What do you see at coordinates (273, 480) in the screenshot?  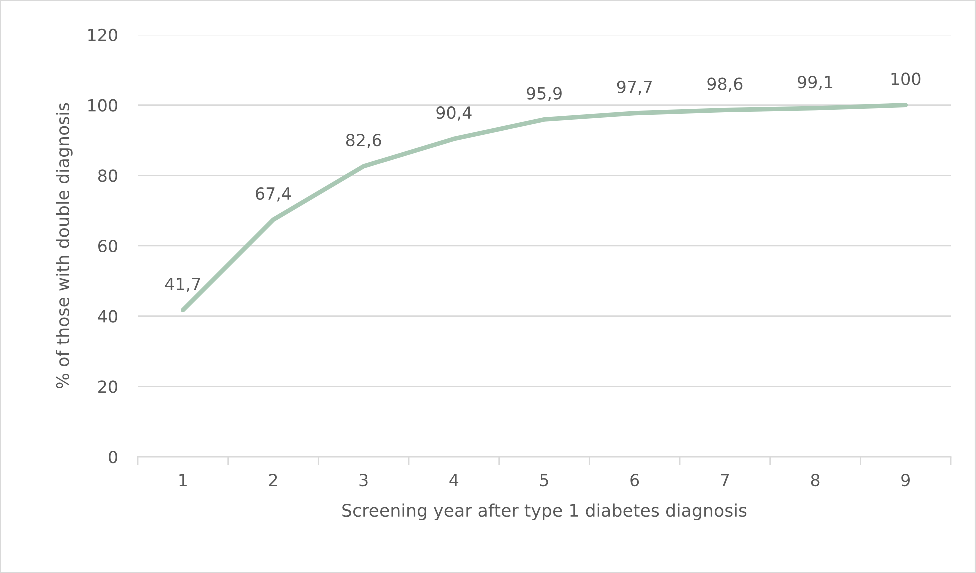 I see `x-tick-label: 2` at bounding box center [273, 480].